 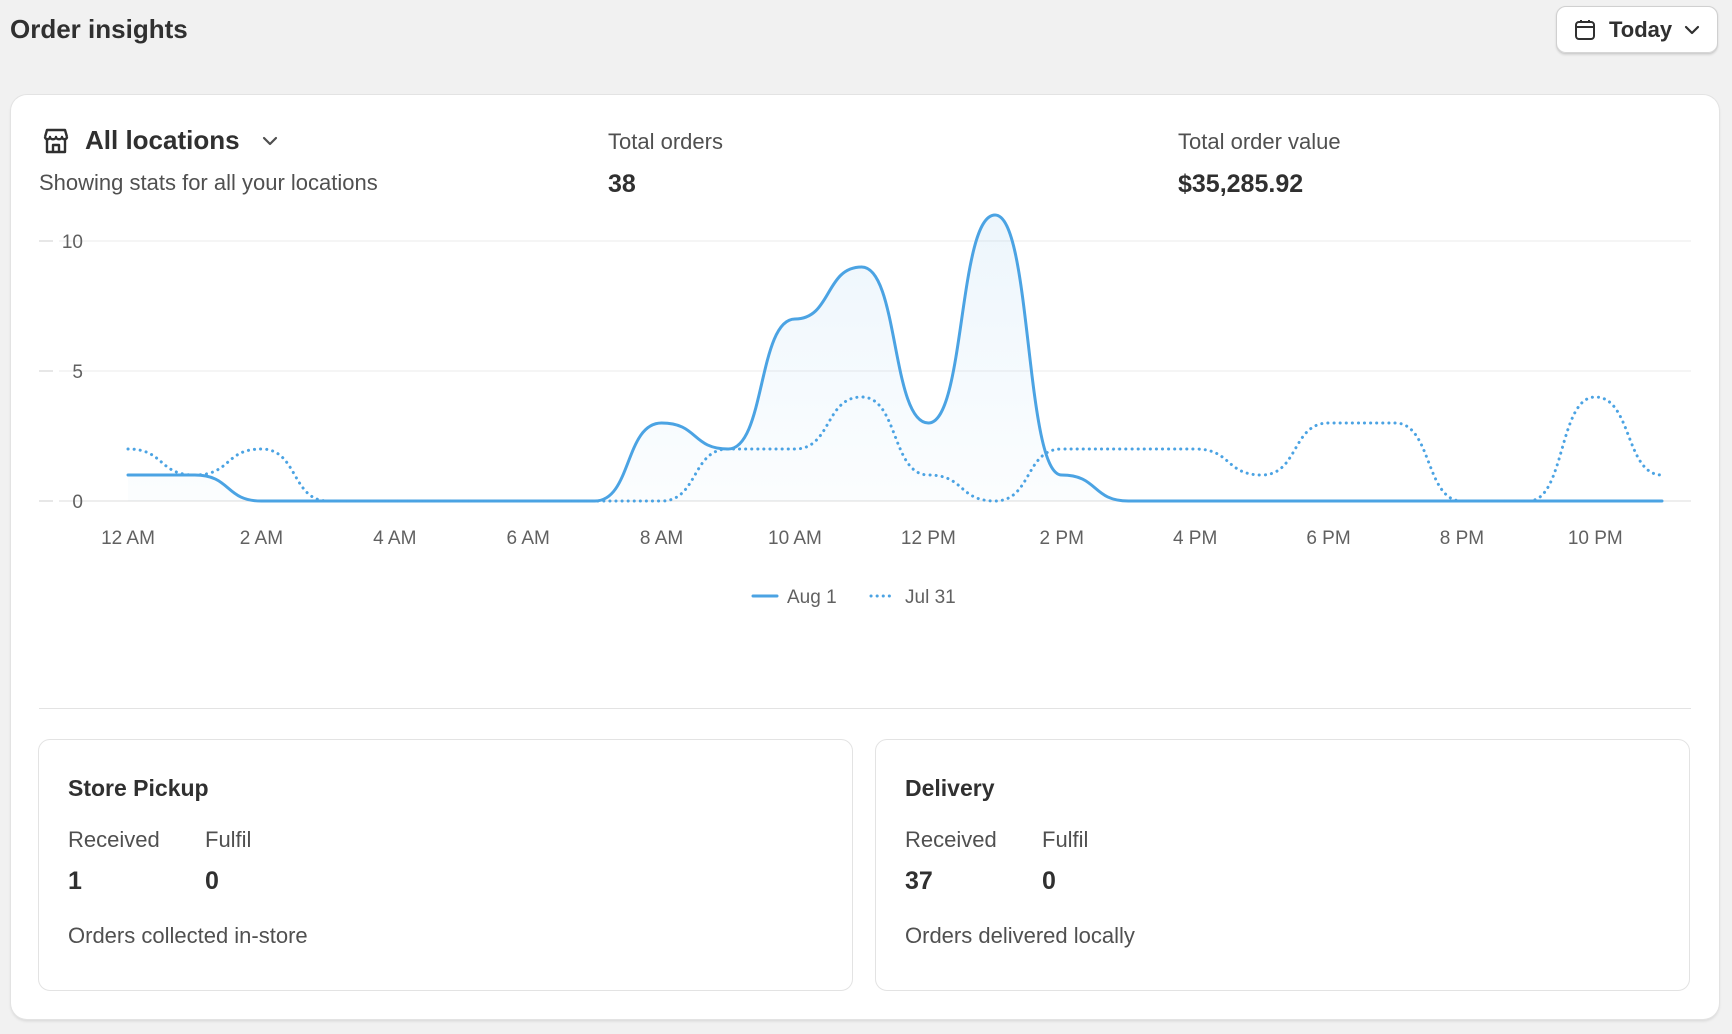 What do you see at coordinates (77, 372) in the screenshot?
I see `y-tick-label: 5` at bounding box center [77, 372].